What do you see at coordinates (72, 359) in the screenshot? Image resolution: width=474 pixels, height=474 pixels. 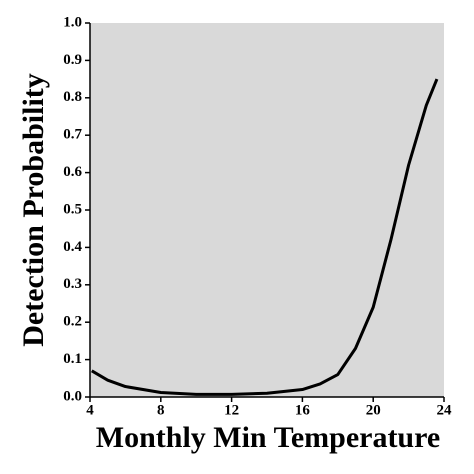 I see `y-tick-label: 0.1` at bounding box center [72, 359].